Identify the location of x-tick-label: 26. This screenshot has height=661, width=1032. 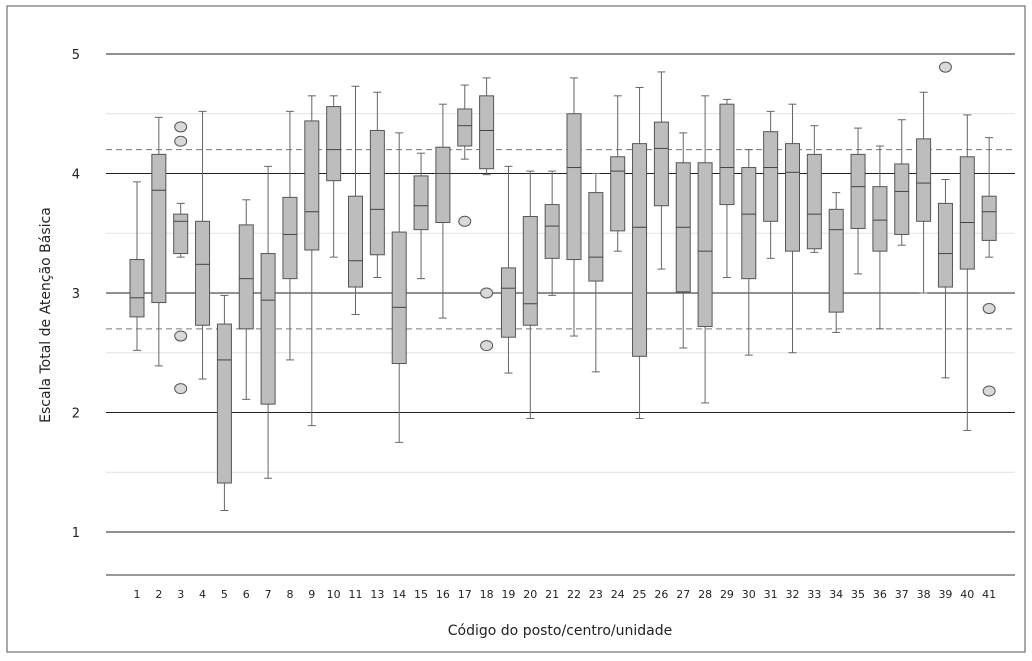
(661, 594).